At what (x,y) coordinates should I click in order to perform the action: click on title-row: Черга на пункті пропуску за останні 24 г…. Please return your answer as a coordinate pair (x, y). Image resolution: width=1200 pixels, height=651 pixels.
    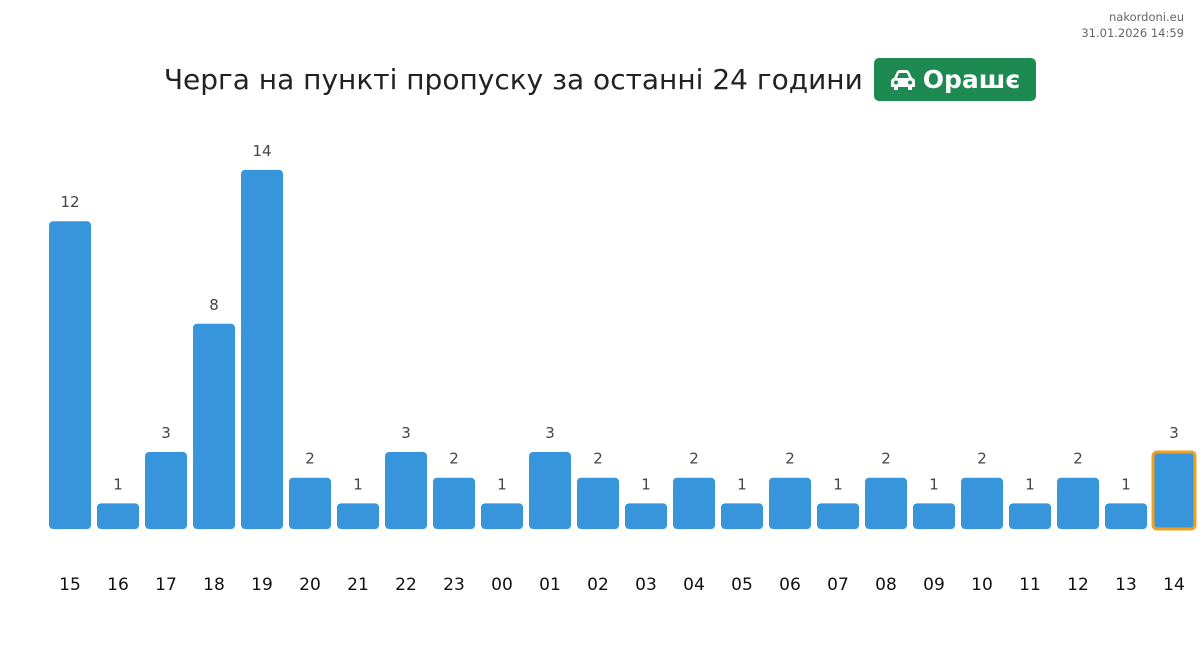
    Looking at the image, I should click on (600, 79).